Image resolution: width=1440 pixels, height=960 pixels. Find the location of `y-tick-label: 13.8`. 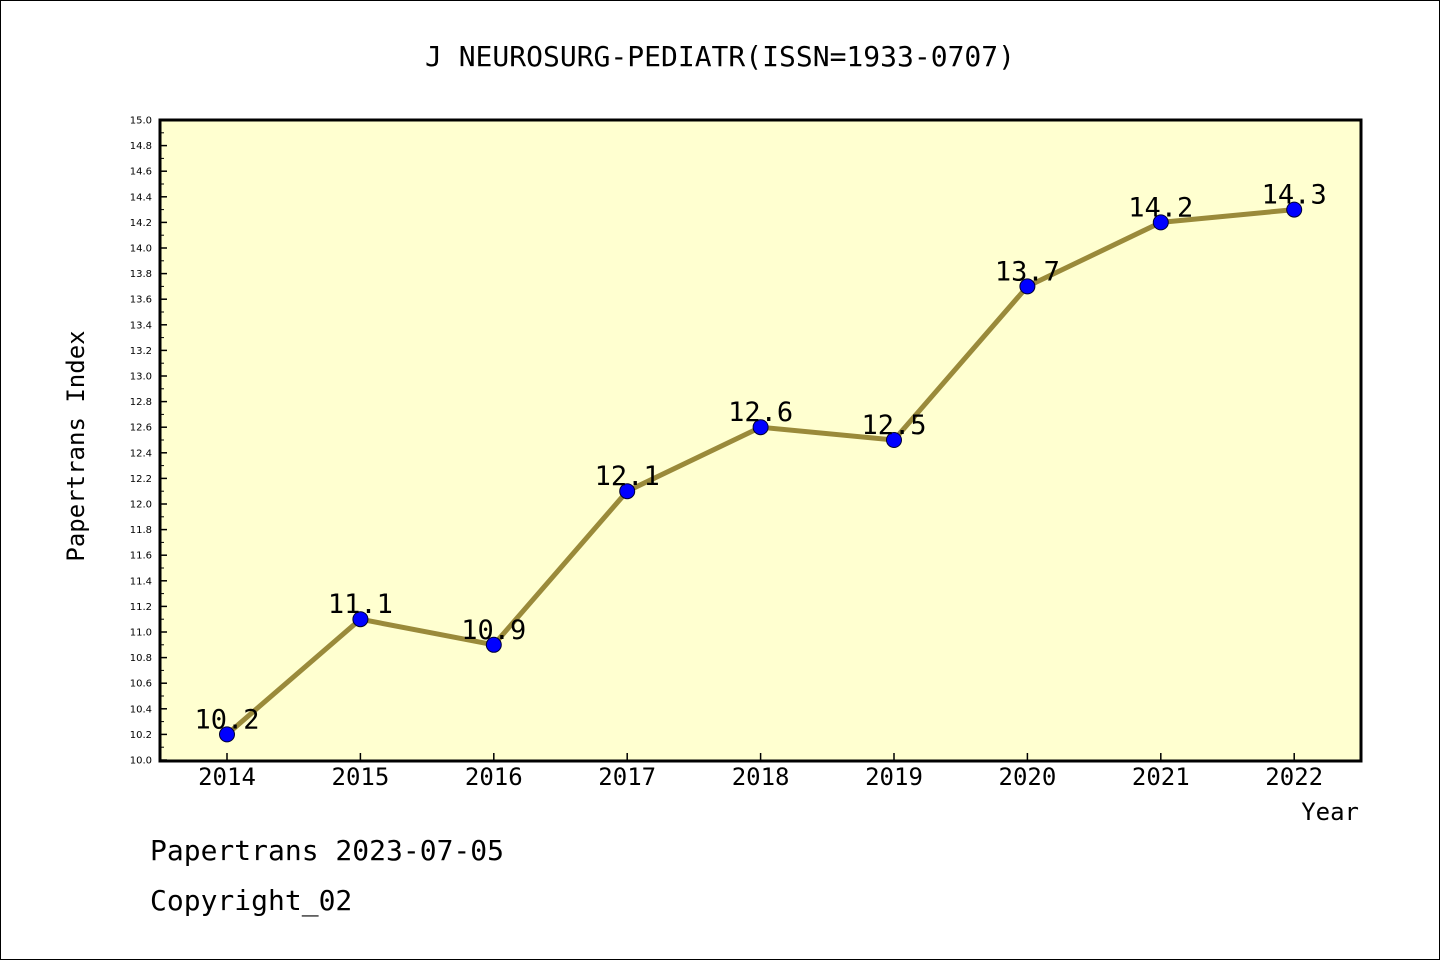

y-tick-label: 13.8 is located at coordinates (141, 274).